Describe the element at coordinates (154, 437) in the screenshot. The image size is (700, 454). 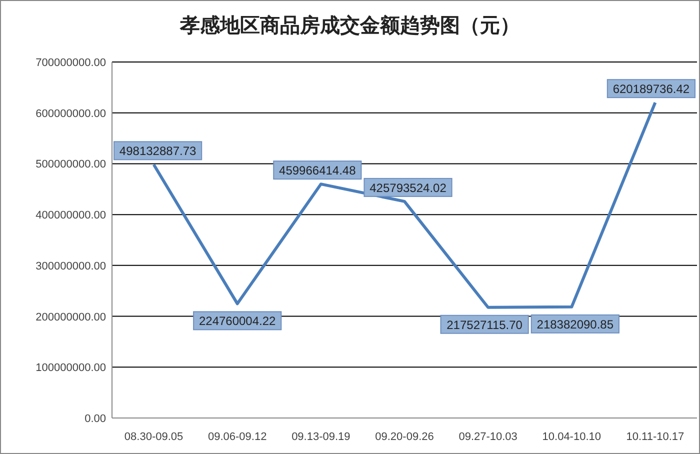
I see `x-tick-label: 08.30-09.05` at that location.